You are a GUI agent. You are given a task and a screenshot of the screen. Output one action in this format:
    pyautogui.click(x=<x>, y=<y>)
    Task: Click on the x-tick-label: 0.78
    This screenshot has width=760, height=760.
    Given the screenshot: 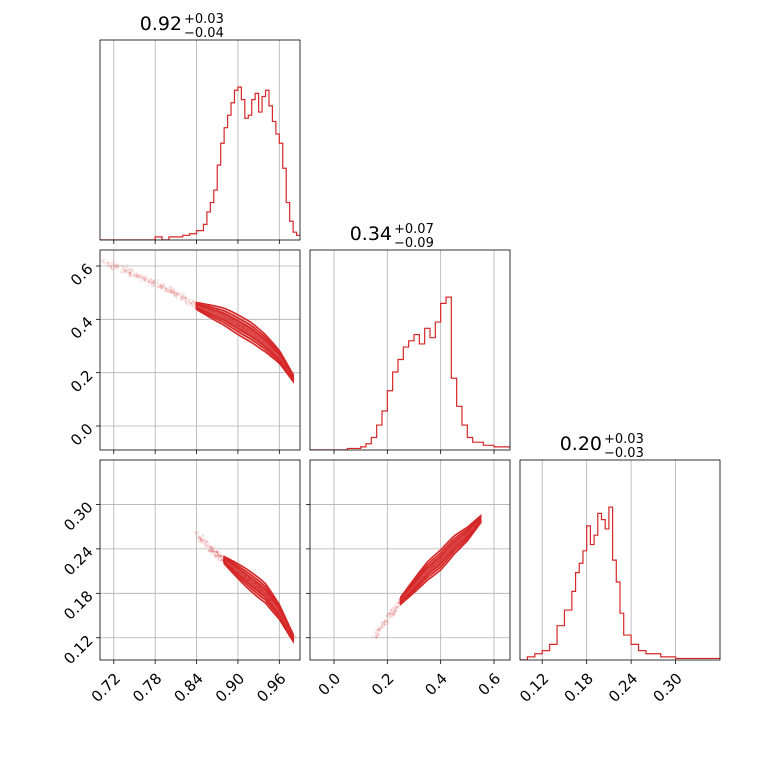 What is the action you would take?
    pyautogui.click(x=147, y=688)
    